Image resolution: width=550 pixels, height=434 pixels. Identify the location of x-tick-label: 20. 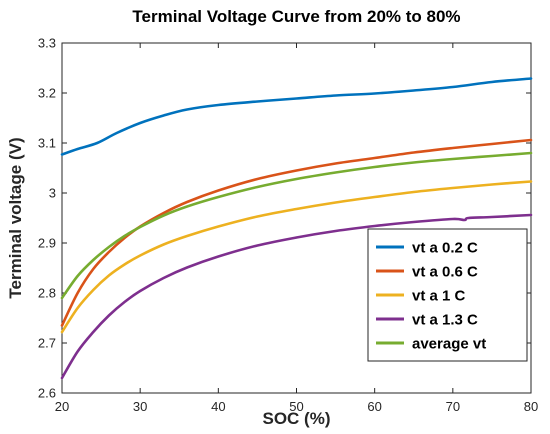
(62, 406).